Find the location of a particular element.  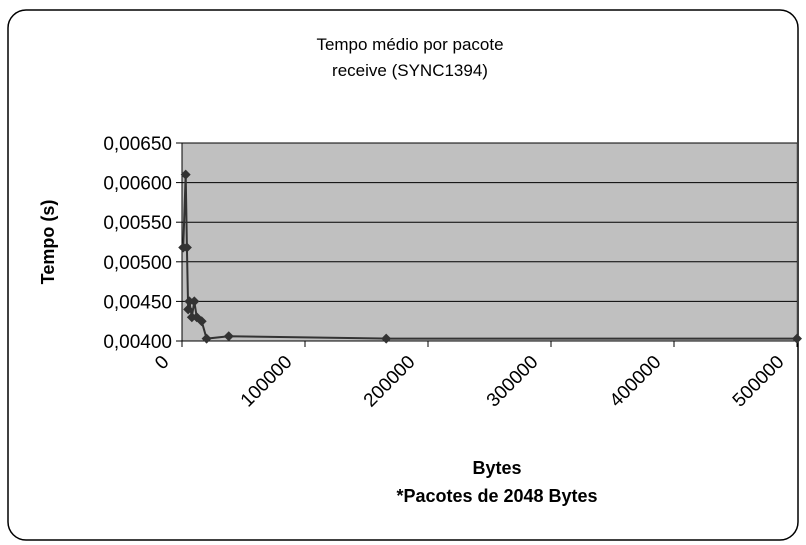

y-tick-label: 0,00500 is located at coordinates (137, 263).